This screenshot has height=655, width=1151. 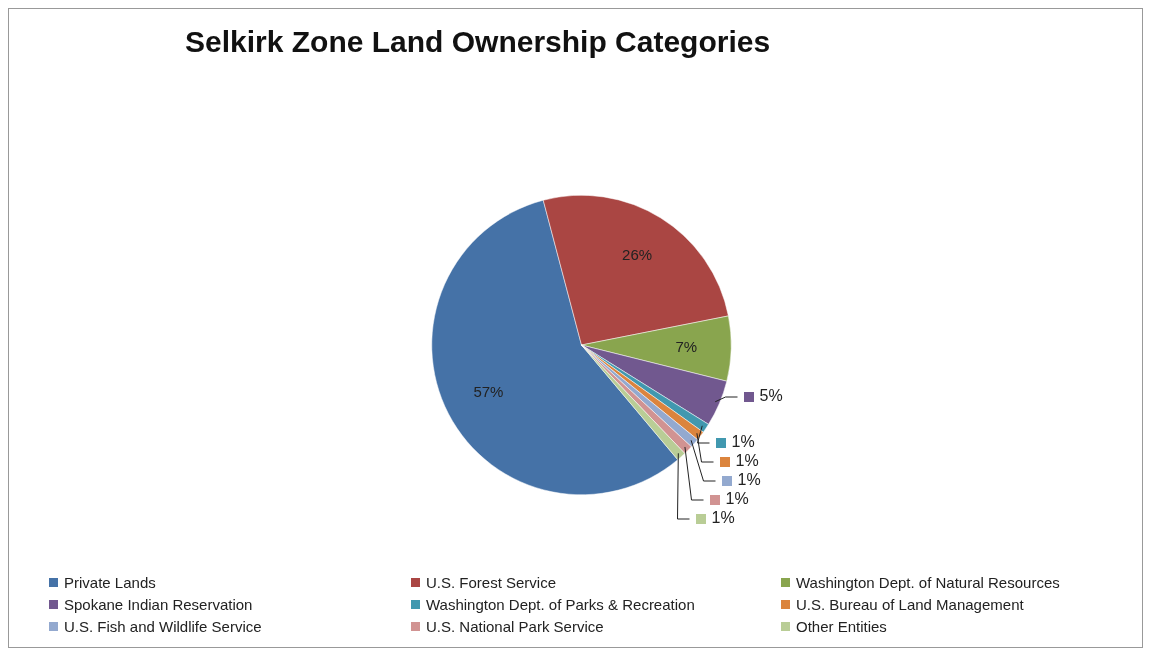 What do you see at coordinates (686, 346) in the screenshot?
I see `data-label: 7%` at bounding box center [686, 346].